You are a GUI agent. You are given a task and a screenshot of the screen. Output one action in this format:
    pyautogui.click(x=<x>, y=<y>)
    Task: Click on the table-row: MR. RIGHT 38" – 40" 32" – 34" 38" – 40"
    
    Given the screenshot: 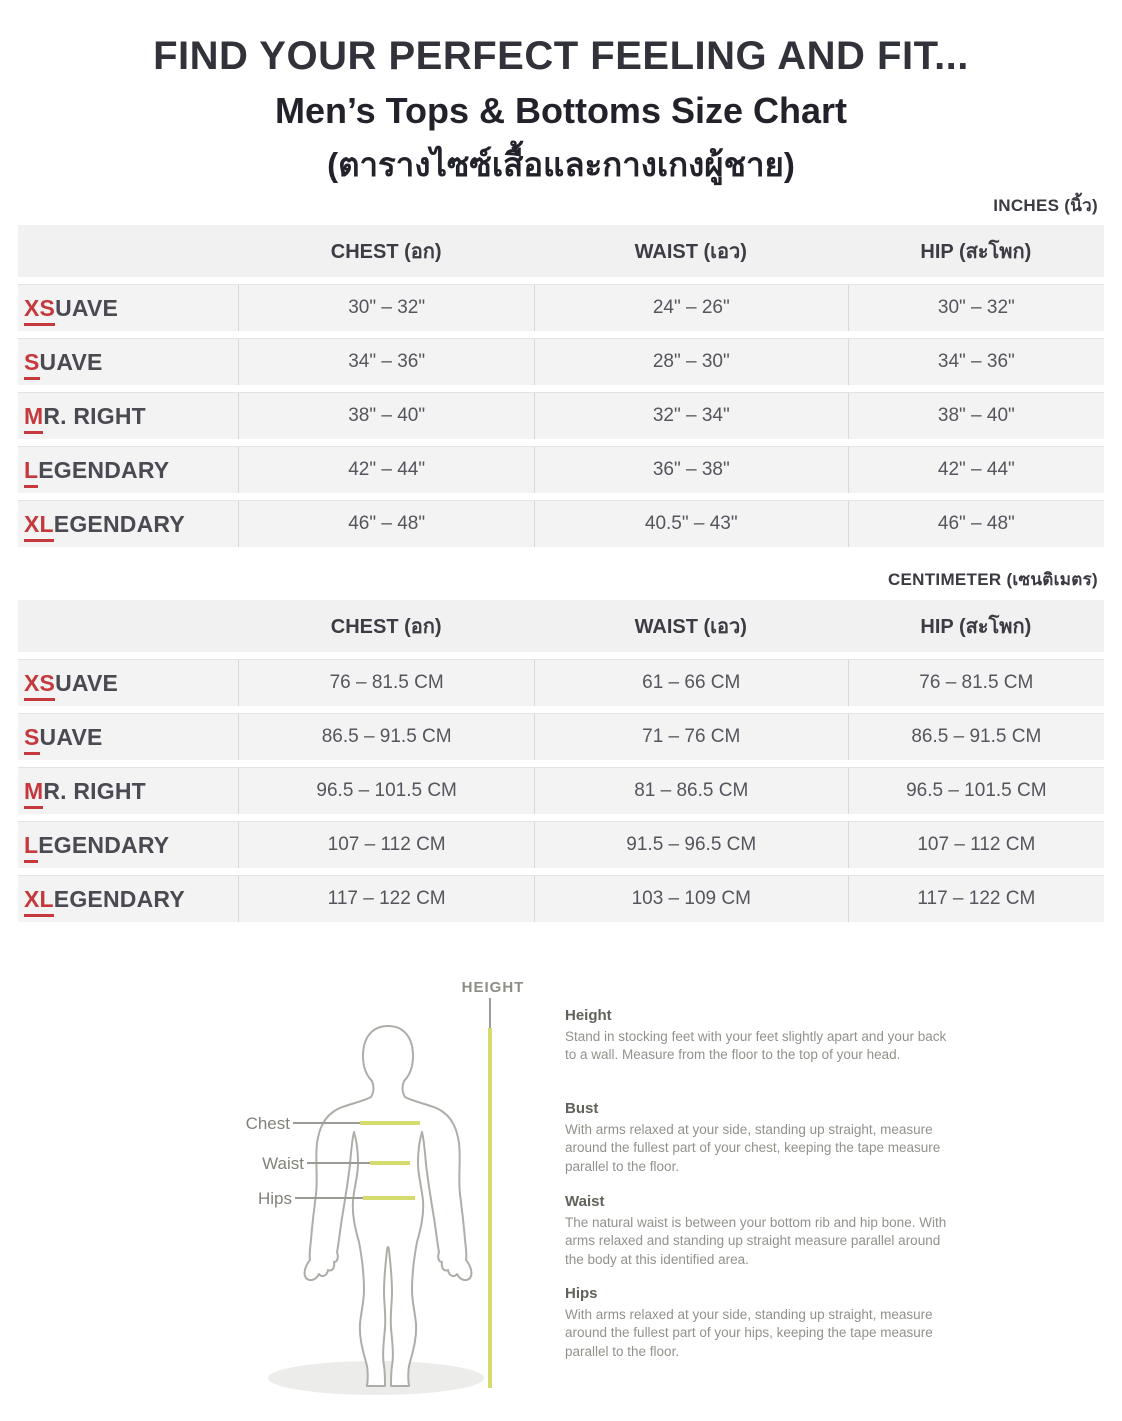 What is the action you would take?
    pyautogui.click(x=561, y=415)
    